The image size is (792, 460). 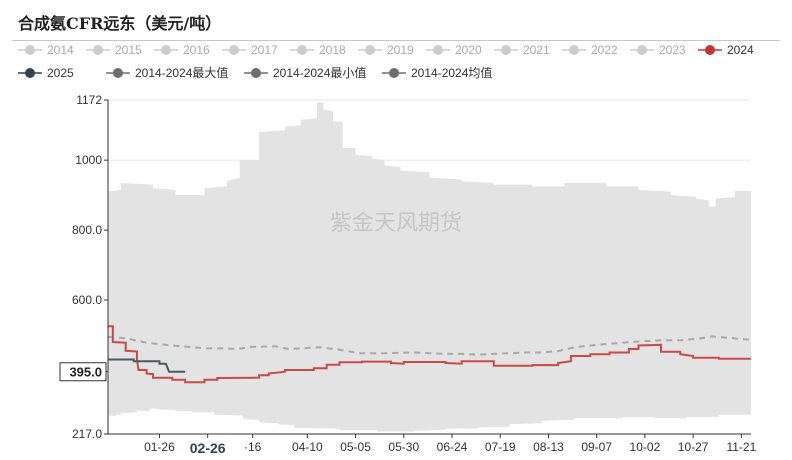 What do you see at coordinates (88, 160) in the screenshot?
I see `y-tick-label: 1000` at bounding box center [88, 160].